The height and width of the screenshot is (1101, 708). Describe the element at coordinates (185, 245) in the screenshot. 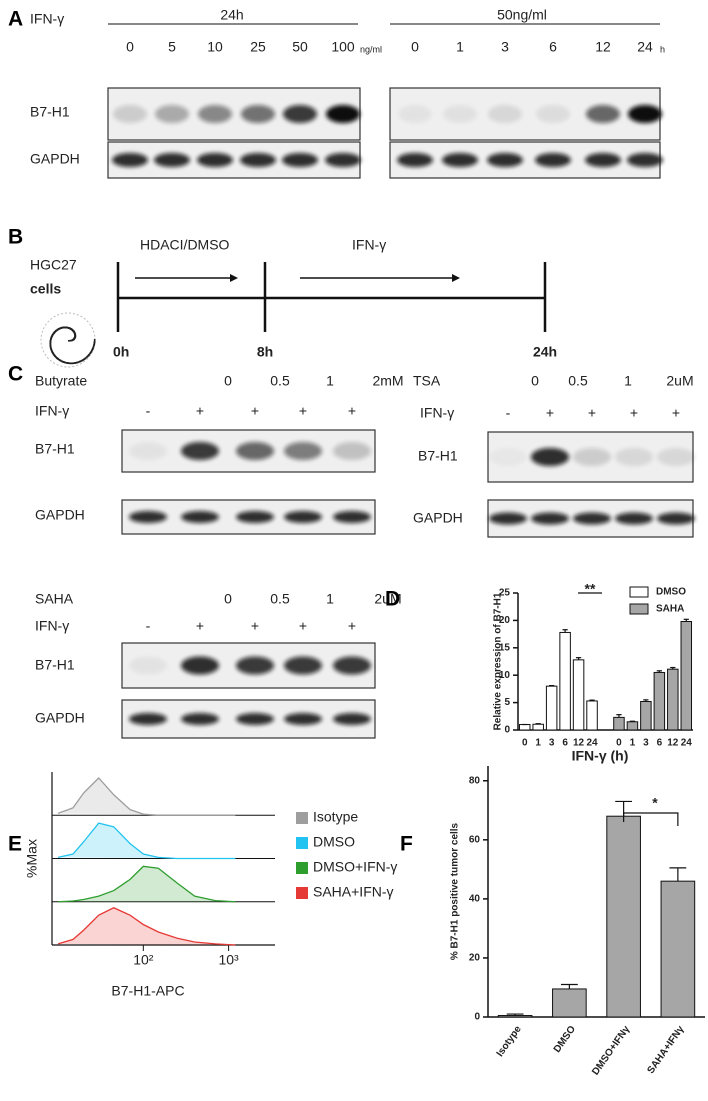

I see `step-label: HDACI/DMSO` at that location.